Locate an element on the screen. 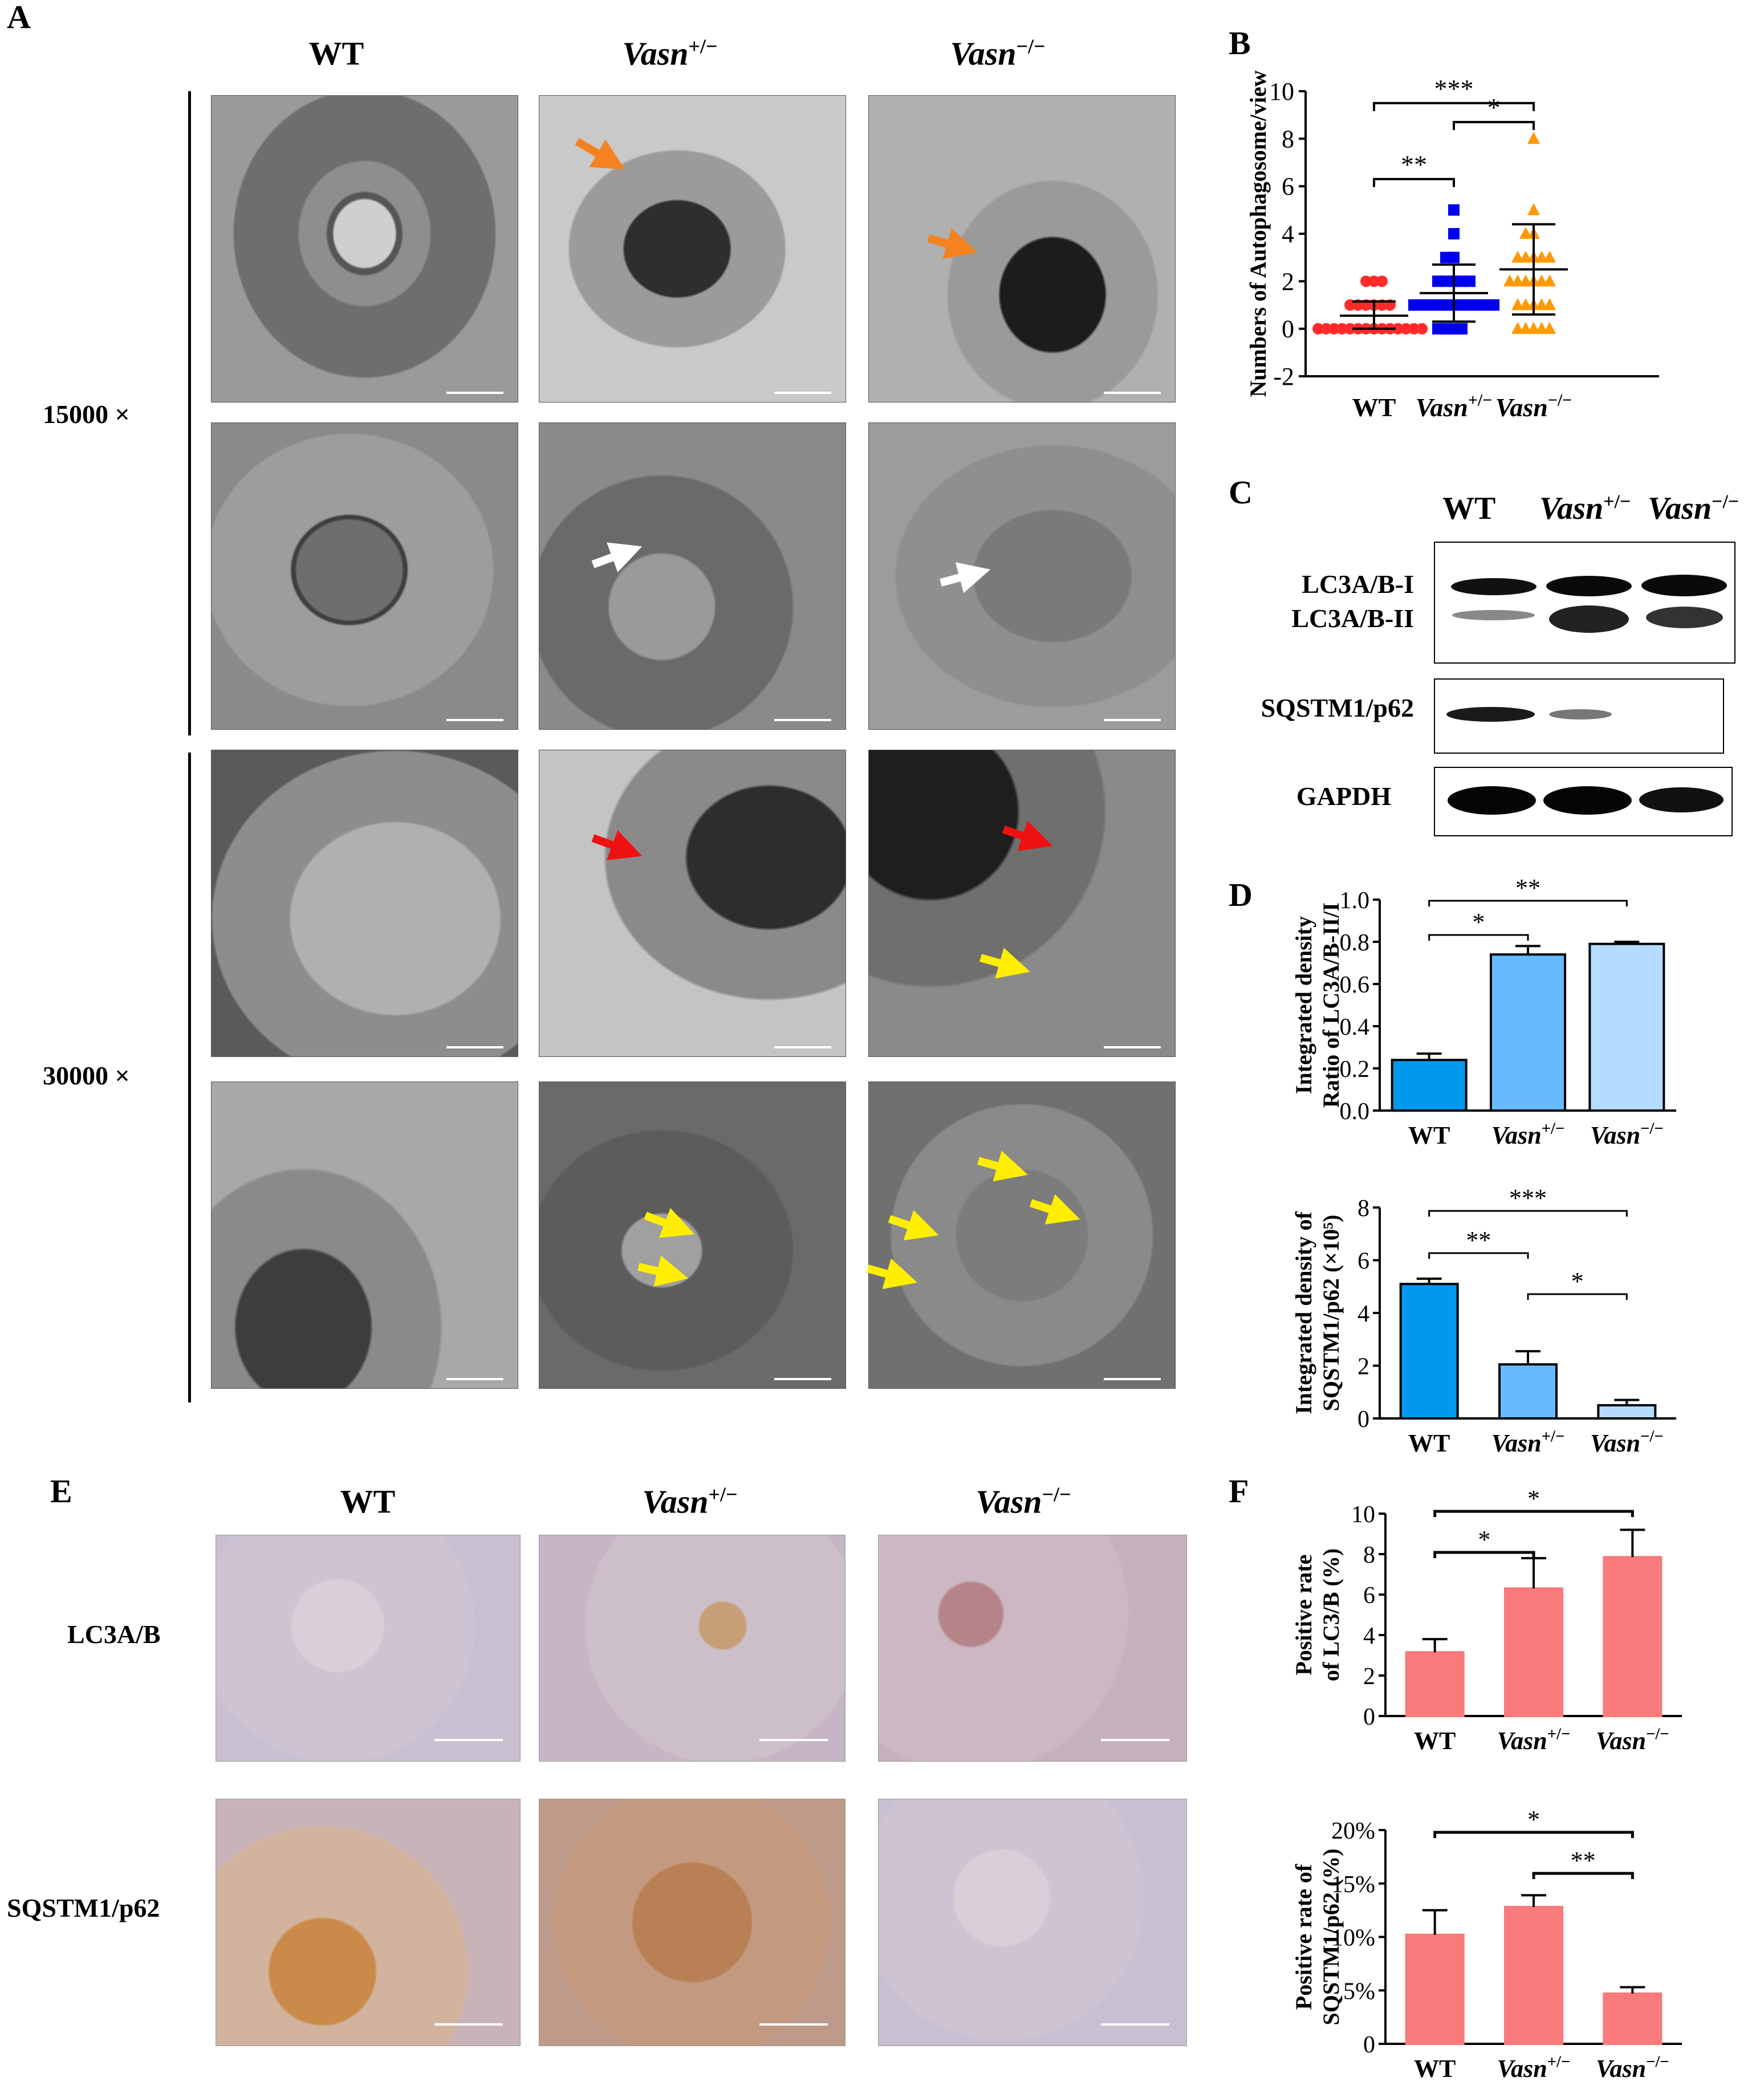 This screenshot has width=1764, height=2098. y-tick-label: 0.2 is located at coordinates (1355, 1069).